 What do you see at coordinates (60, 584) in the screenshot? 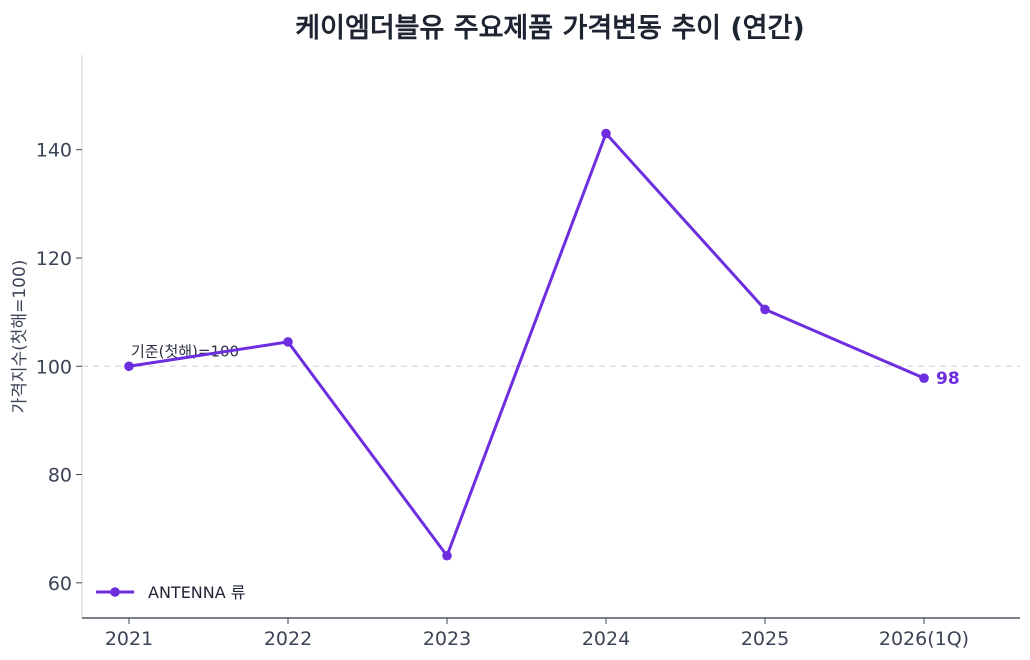
I see `y-tick-label: 60` at bounding box center [60, 584].